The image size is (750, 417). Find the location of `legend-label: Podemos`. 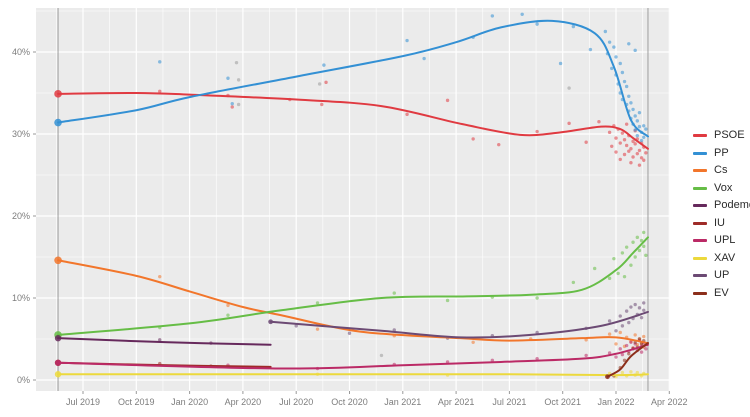

legend-label: Podemos is located at coordinates (732, 205).